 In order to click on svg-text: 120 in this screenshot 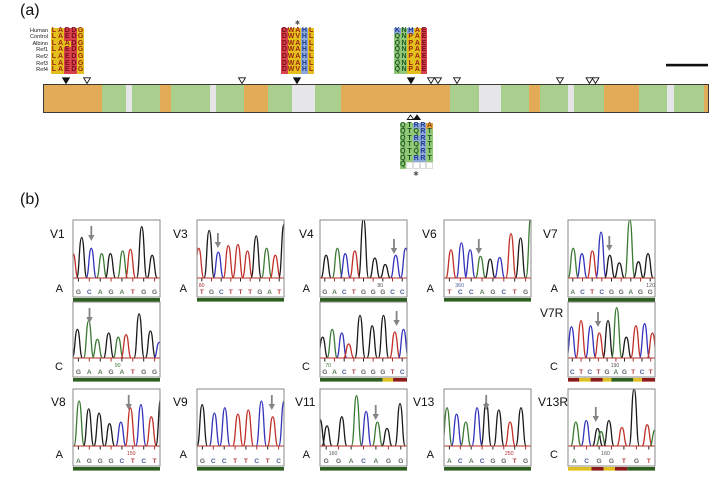, I will do `click(650, 286)`.